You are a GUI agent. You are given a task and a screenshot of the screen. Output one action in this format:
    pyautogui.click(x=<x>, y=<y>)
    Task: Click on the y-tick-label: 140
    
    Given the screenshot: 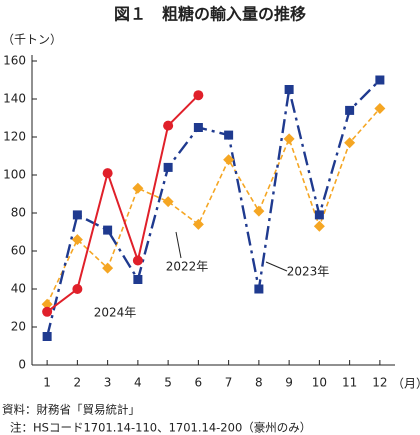 What is the action you would take?
    pyautogui.click(x=14, y=99)
    